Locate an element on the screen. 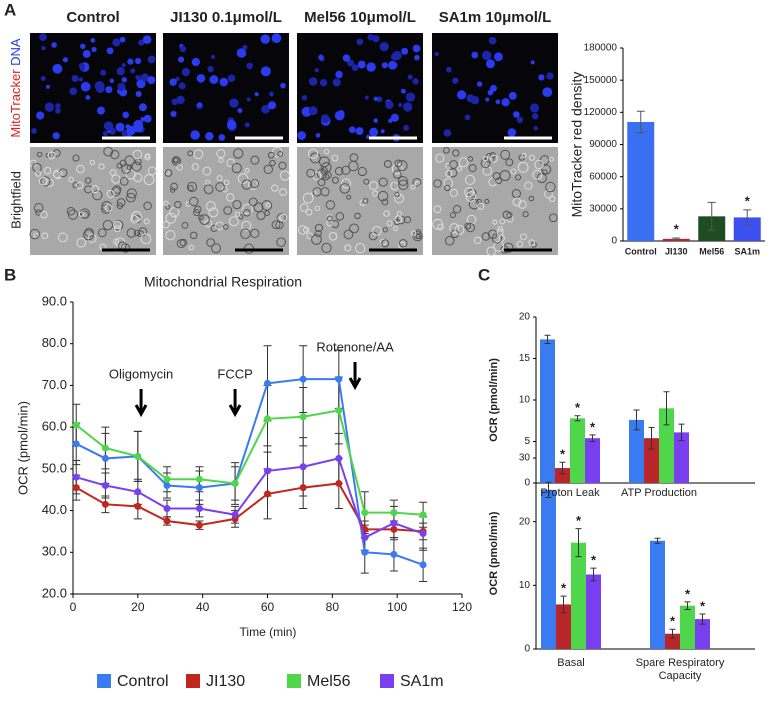 The image size is (775, 702). y-tick-label: 80.0 is located at coordinates (54, 342).